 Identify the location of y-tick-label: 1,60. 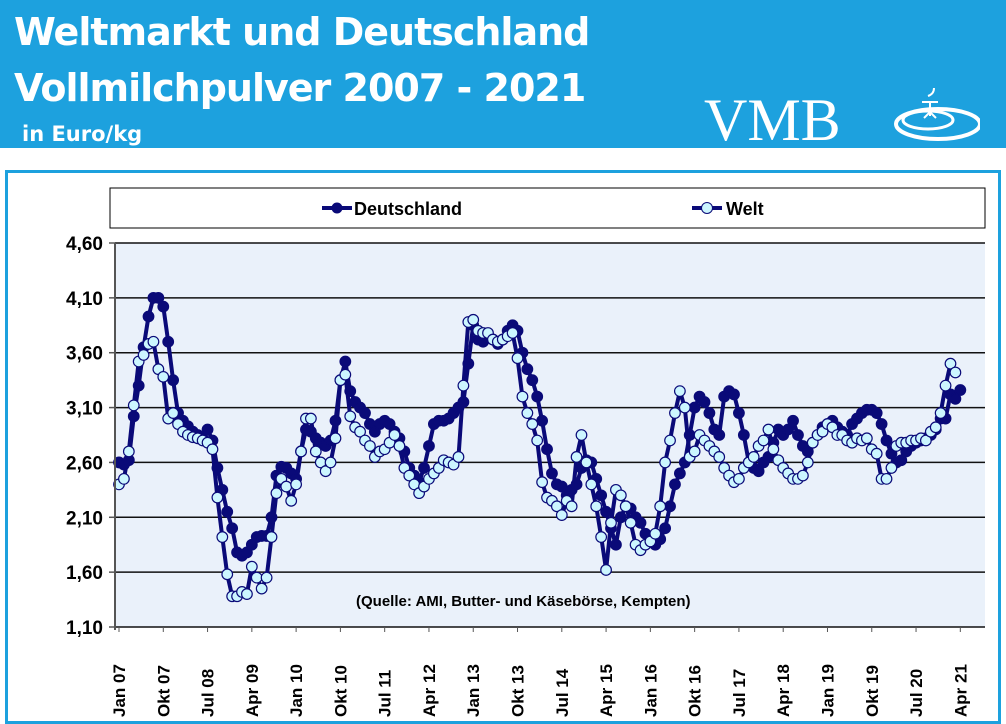
(84, 573).